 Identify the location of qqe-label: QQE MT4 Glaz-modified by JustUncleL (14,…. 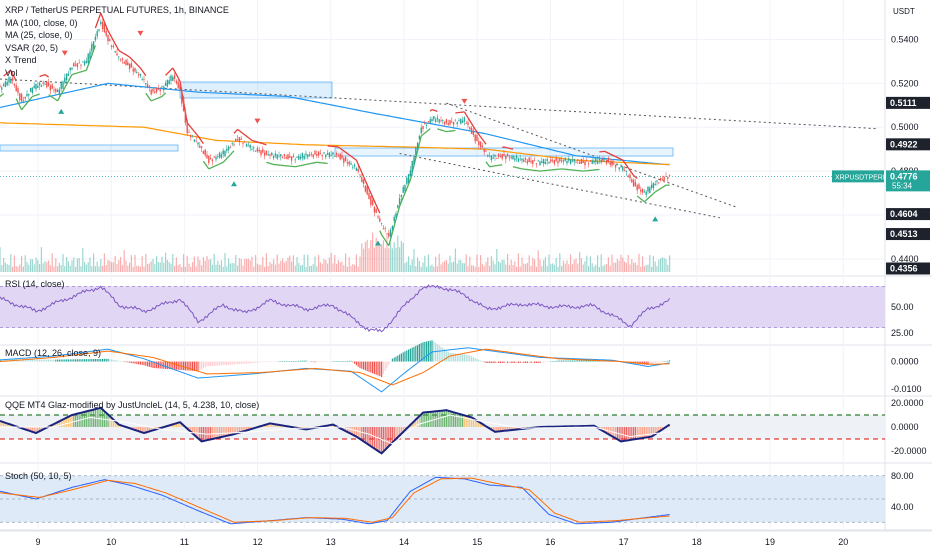
(132, 405).